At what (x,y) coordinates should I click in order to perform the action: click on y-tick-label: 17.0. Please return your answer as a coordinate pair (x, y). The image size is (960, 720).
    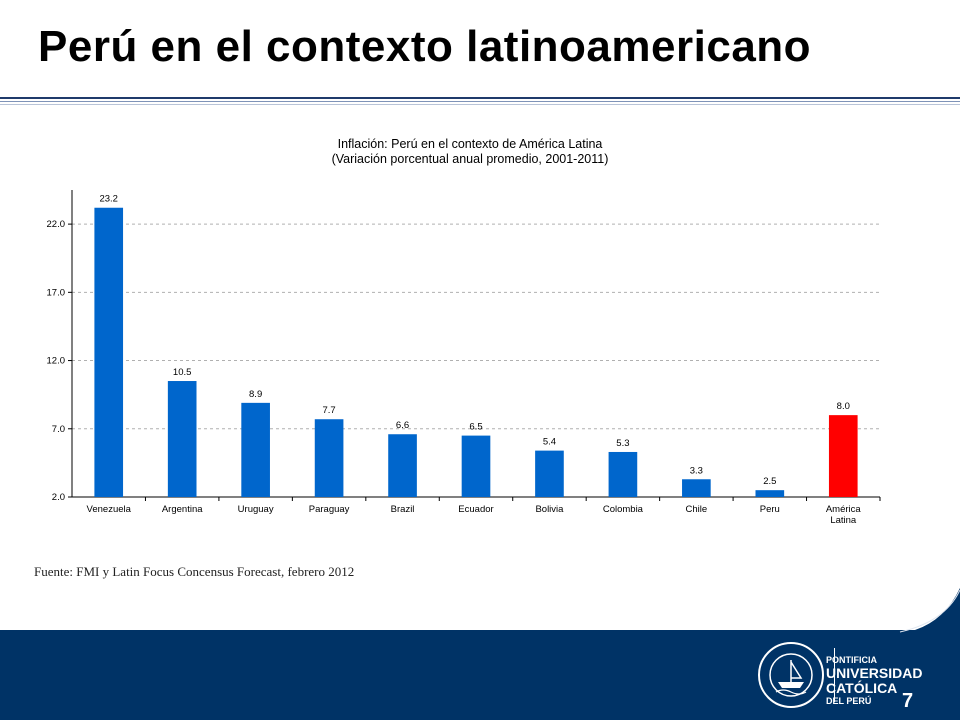
    Looking at the image, I should click on (56, 292).